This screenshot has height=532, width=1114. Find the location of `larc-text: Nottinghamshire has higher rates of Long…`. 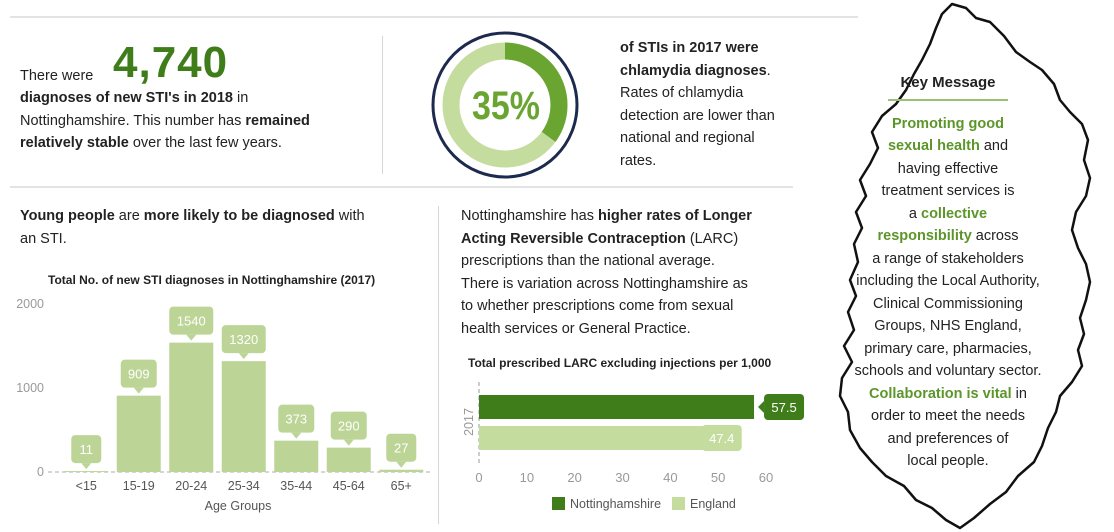

larc-text: Nottinghamshire has higher rates of Long… is located at coordinates (606, 272).